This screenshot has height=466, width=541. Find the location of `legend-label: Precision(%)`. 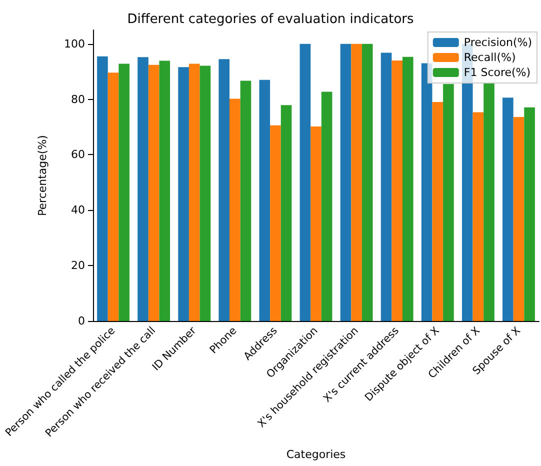

legend-label: Precision(%) is located at coordinates (498, 42).